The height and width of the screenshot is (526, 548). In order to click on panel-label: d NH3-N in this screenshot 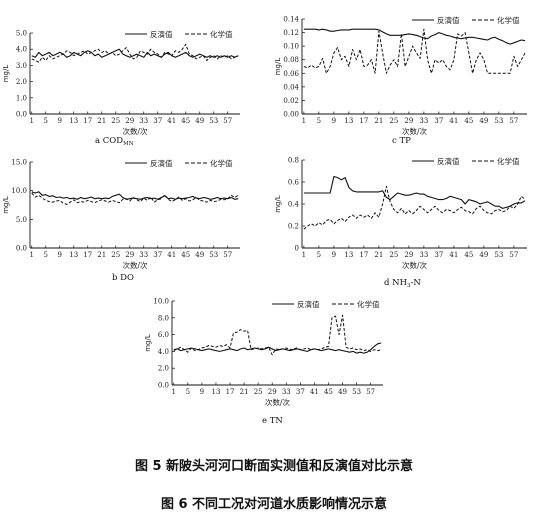, I will do `click(402, 283)`.